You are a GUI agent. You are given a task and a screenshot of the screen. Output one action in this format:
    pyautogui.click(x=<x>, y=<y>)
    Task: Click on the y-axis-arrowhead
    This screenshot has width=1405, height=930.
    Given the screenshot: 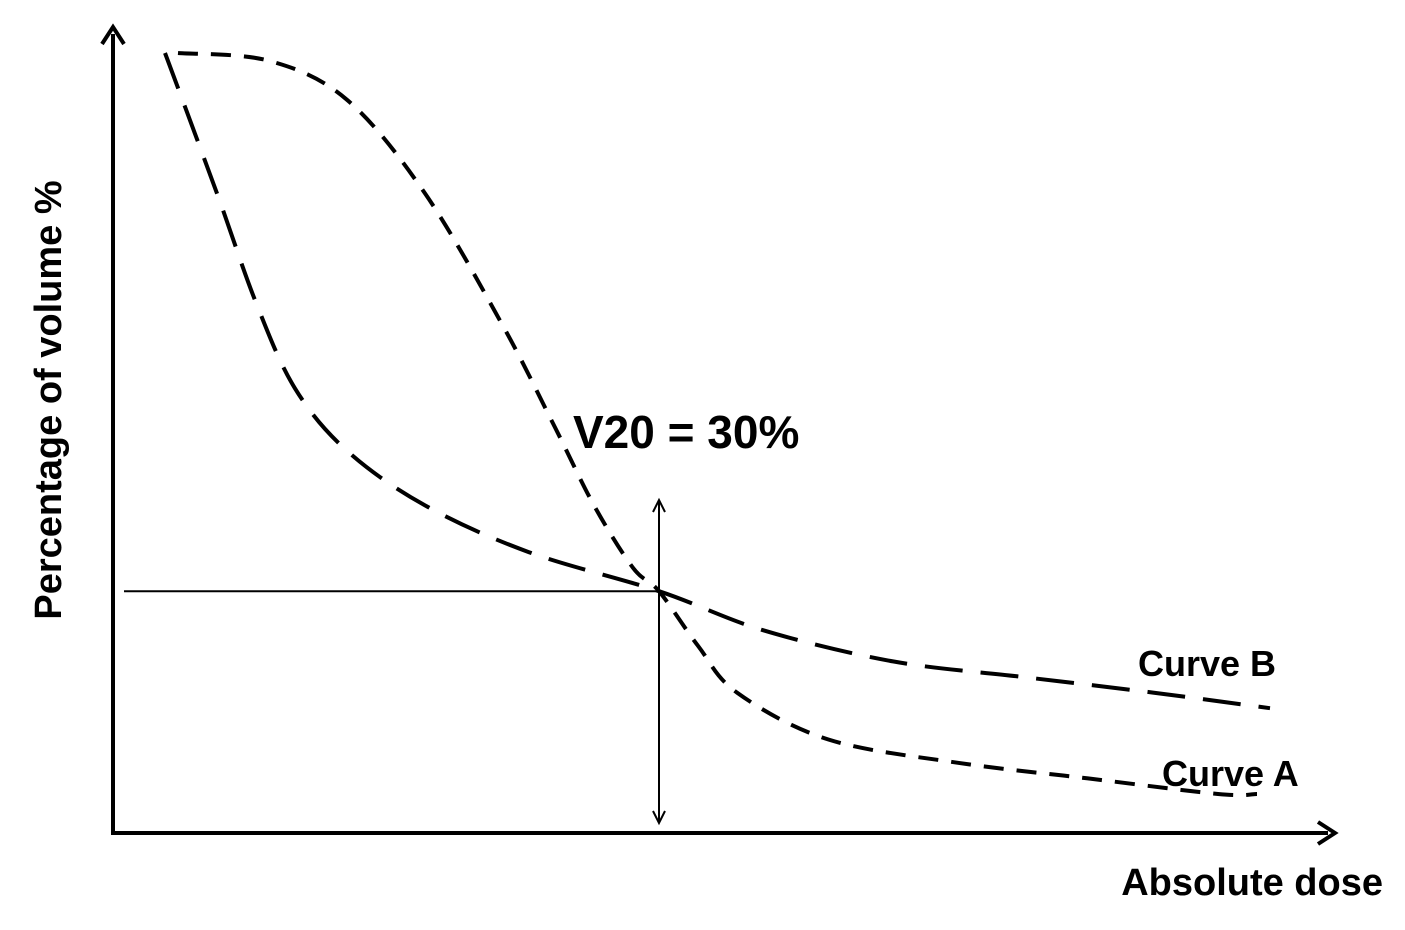 What is the action you would take?
    pyautogui.click(x=113, y=34)
    